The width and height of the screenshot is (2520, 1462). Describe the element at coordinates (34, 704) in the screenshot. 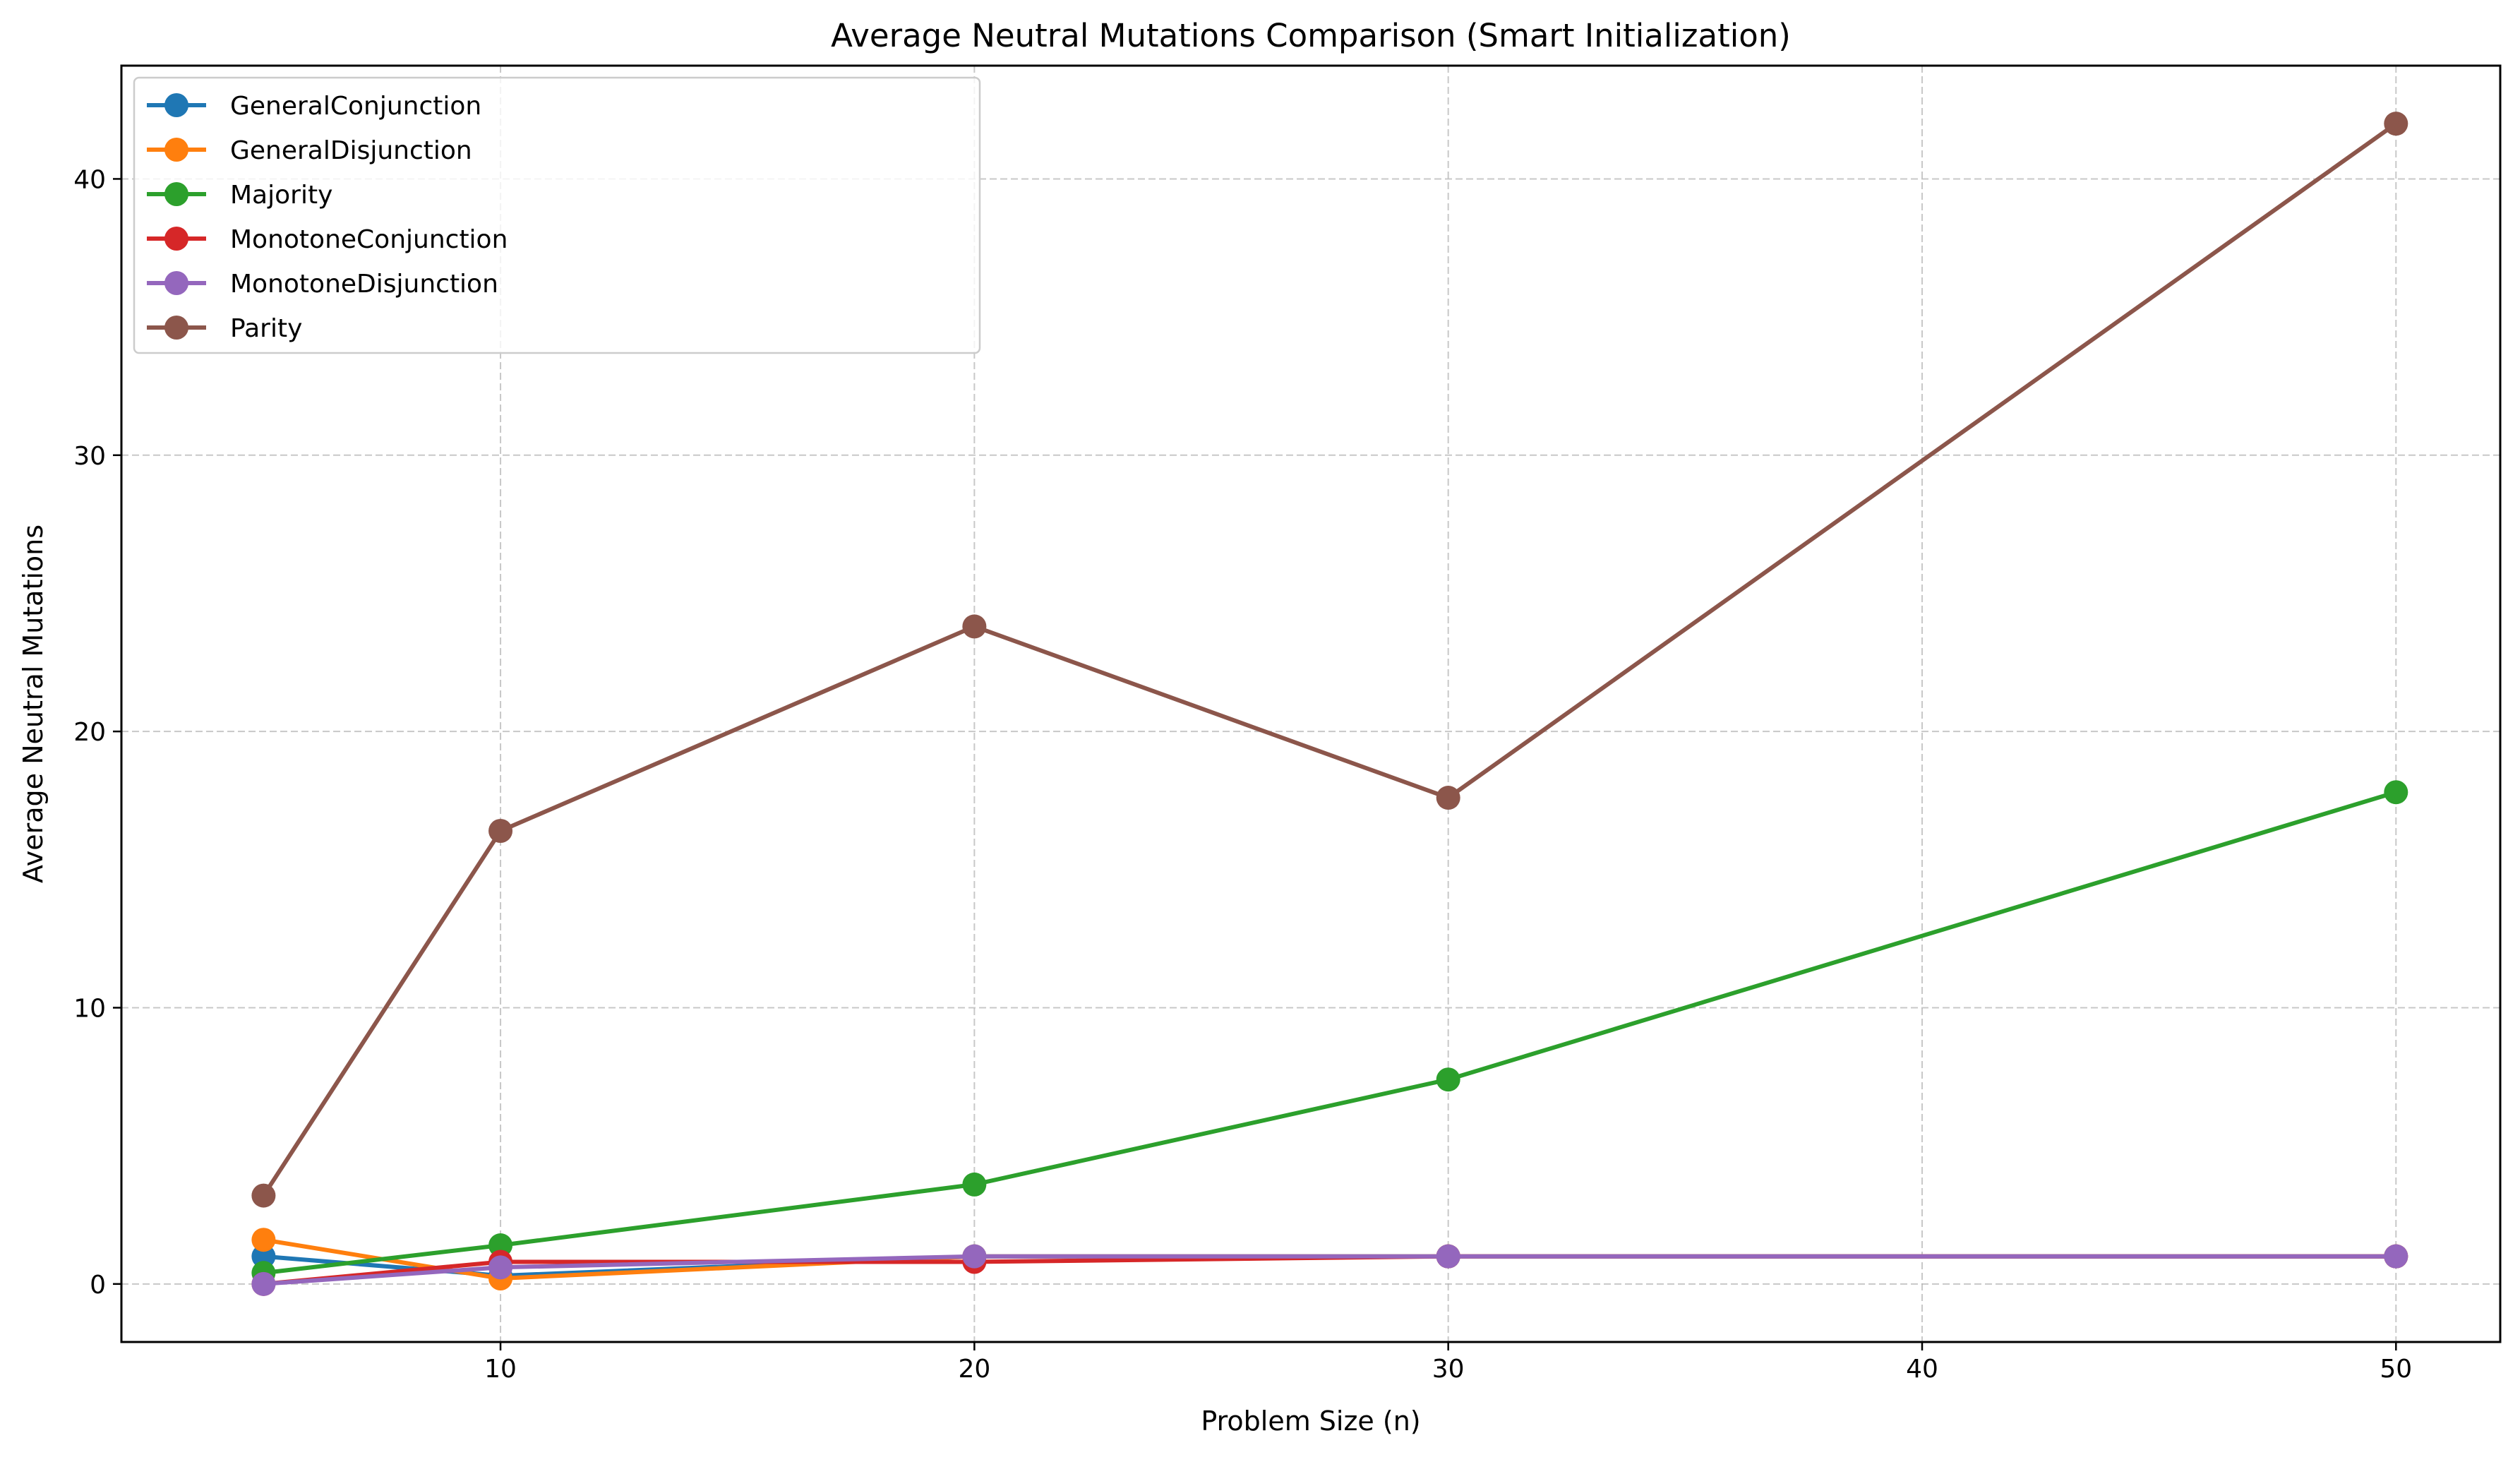

I see `y-axis-label: Average Neutral Mutations` at that location.